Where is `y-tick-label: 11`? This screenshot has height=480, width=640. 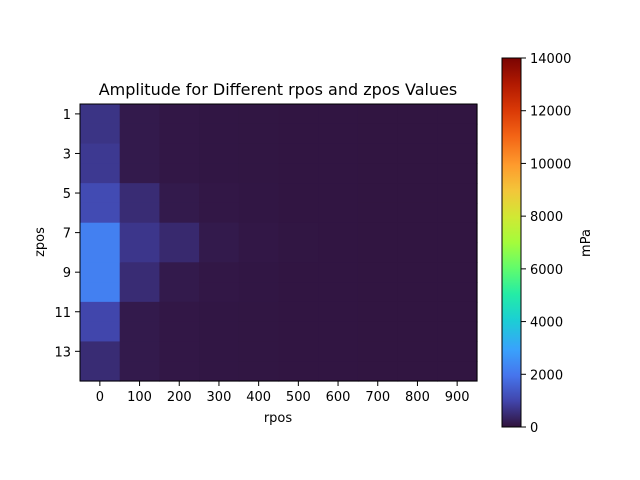 y-tick-label: 11 is located at coordinates (62, 313).